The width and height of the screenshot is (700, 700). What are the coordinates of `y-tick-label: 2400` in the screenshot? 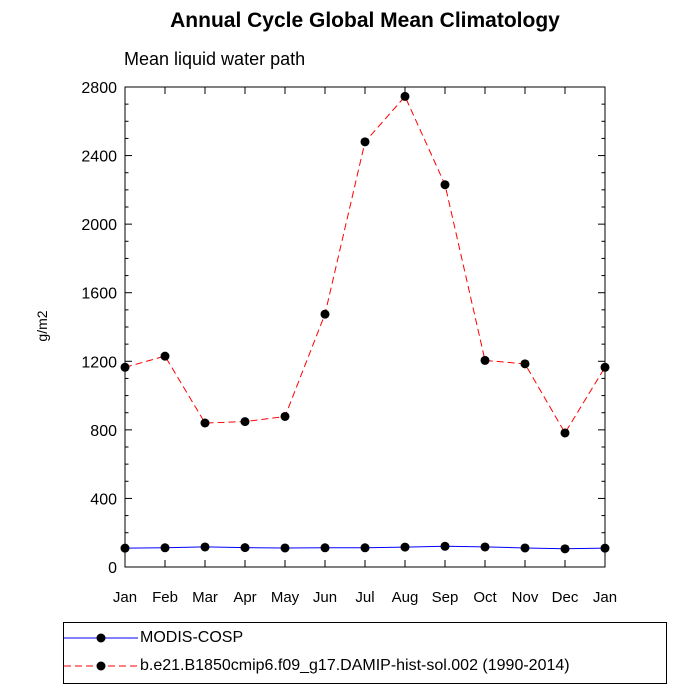 It's located at (99, 157).